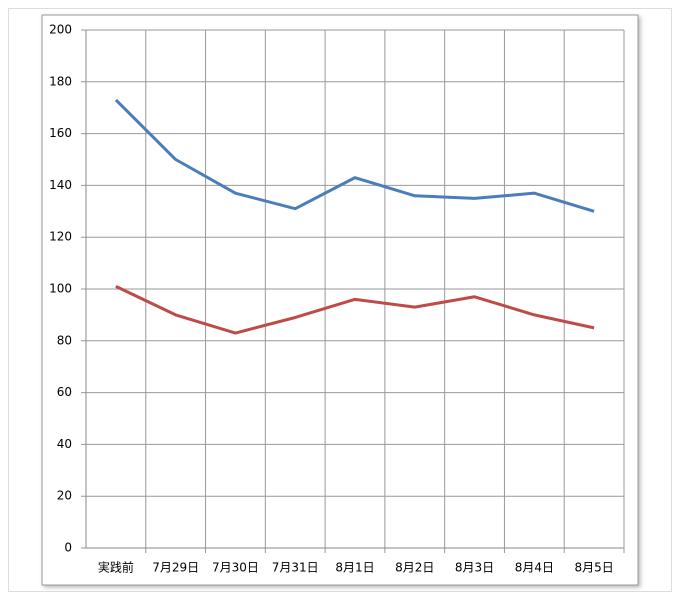 The image size is (680, 600). What do you see at coordinates (593, 568) in the screenshot?
I see `x-tick-label: 8月5日` at bounding box center [593, 568].